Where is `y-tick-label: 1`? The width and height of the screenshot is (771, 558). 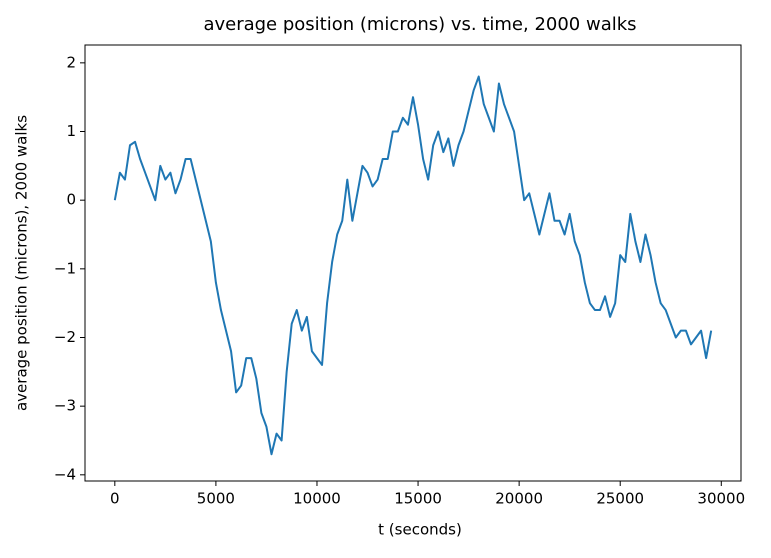
y-tick-label: 1 is located at coordinates (71, 131).